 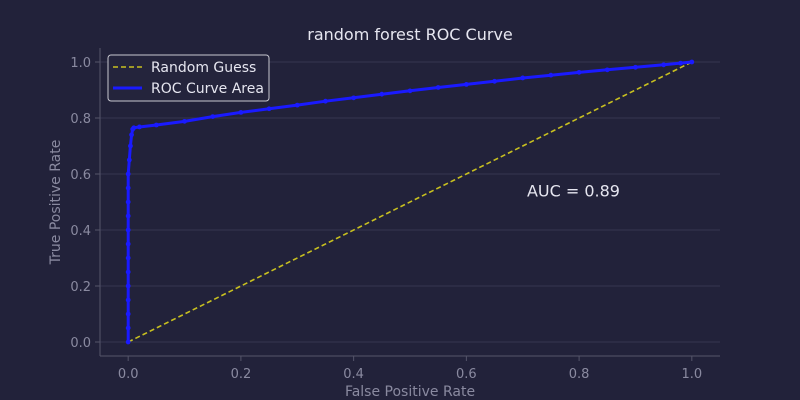 I want to click on x-tick-label-4: 0.8, so click(x=579, y=374).